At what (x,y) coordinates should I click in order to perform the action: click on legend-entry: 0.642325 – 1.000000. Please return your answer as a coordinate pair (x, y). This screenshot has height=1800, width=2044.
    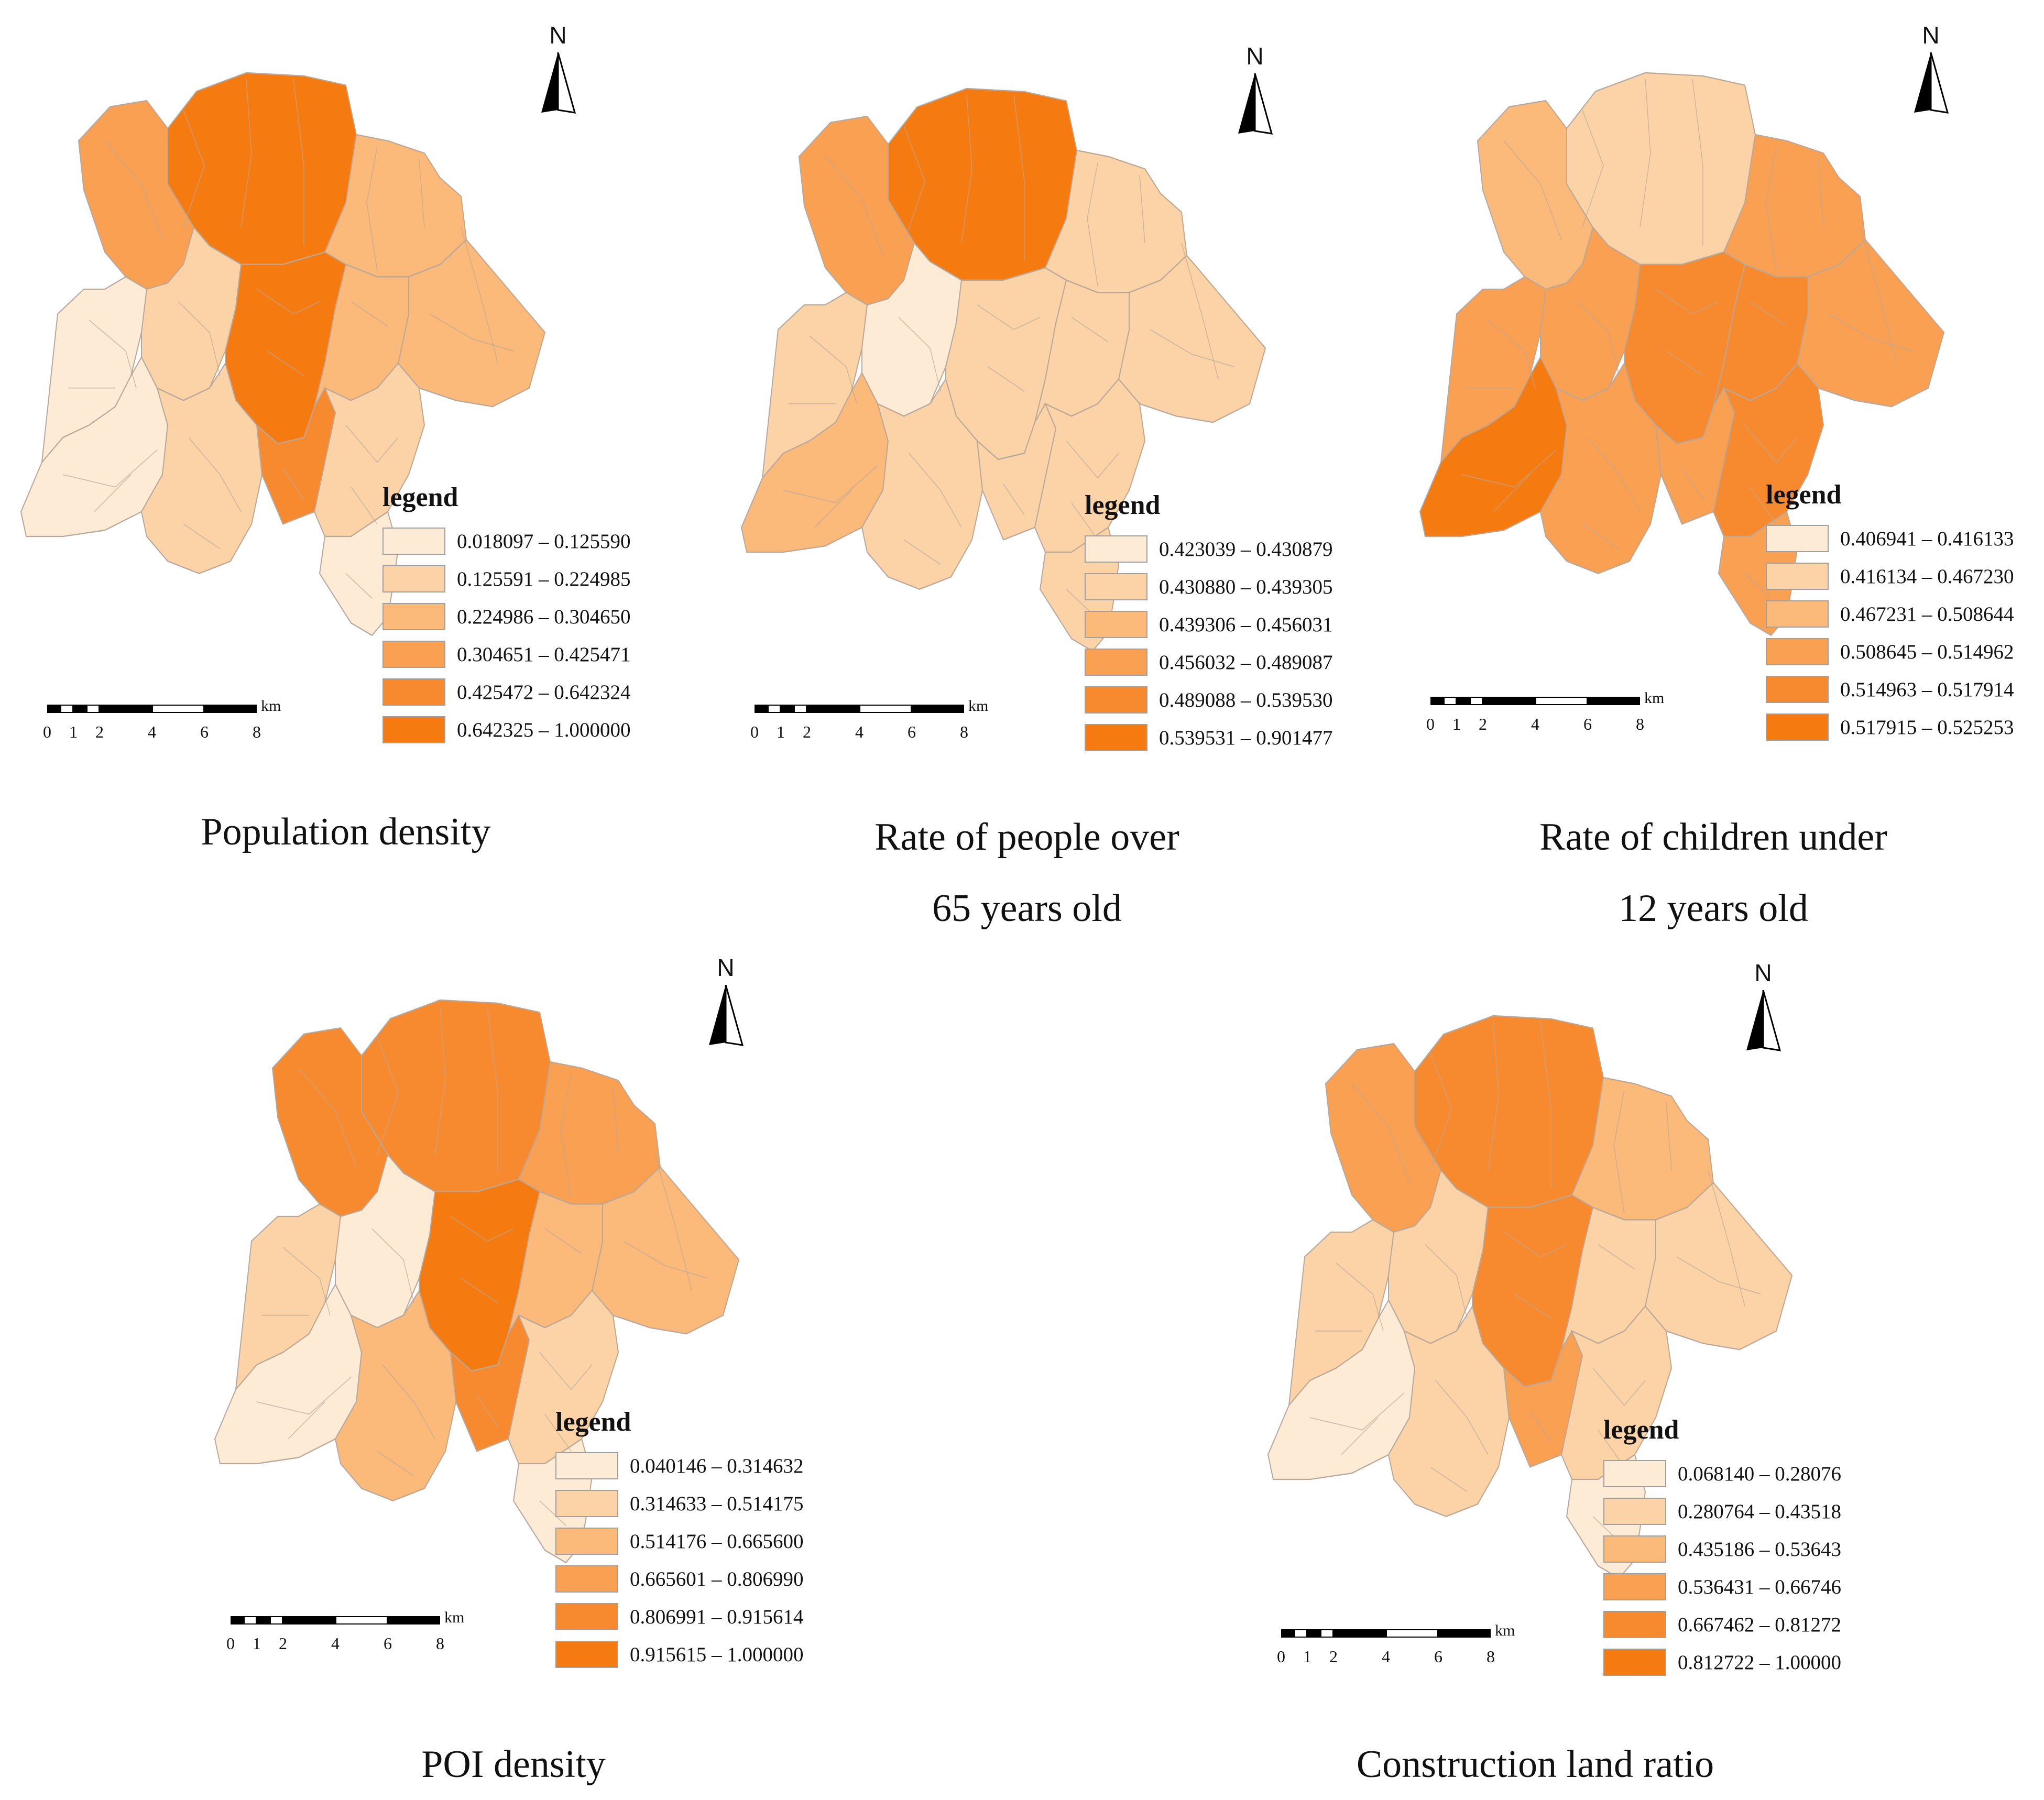
    Looking at the image, I should click on (506, 730).